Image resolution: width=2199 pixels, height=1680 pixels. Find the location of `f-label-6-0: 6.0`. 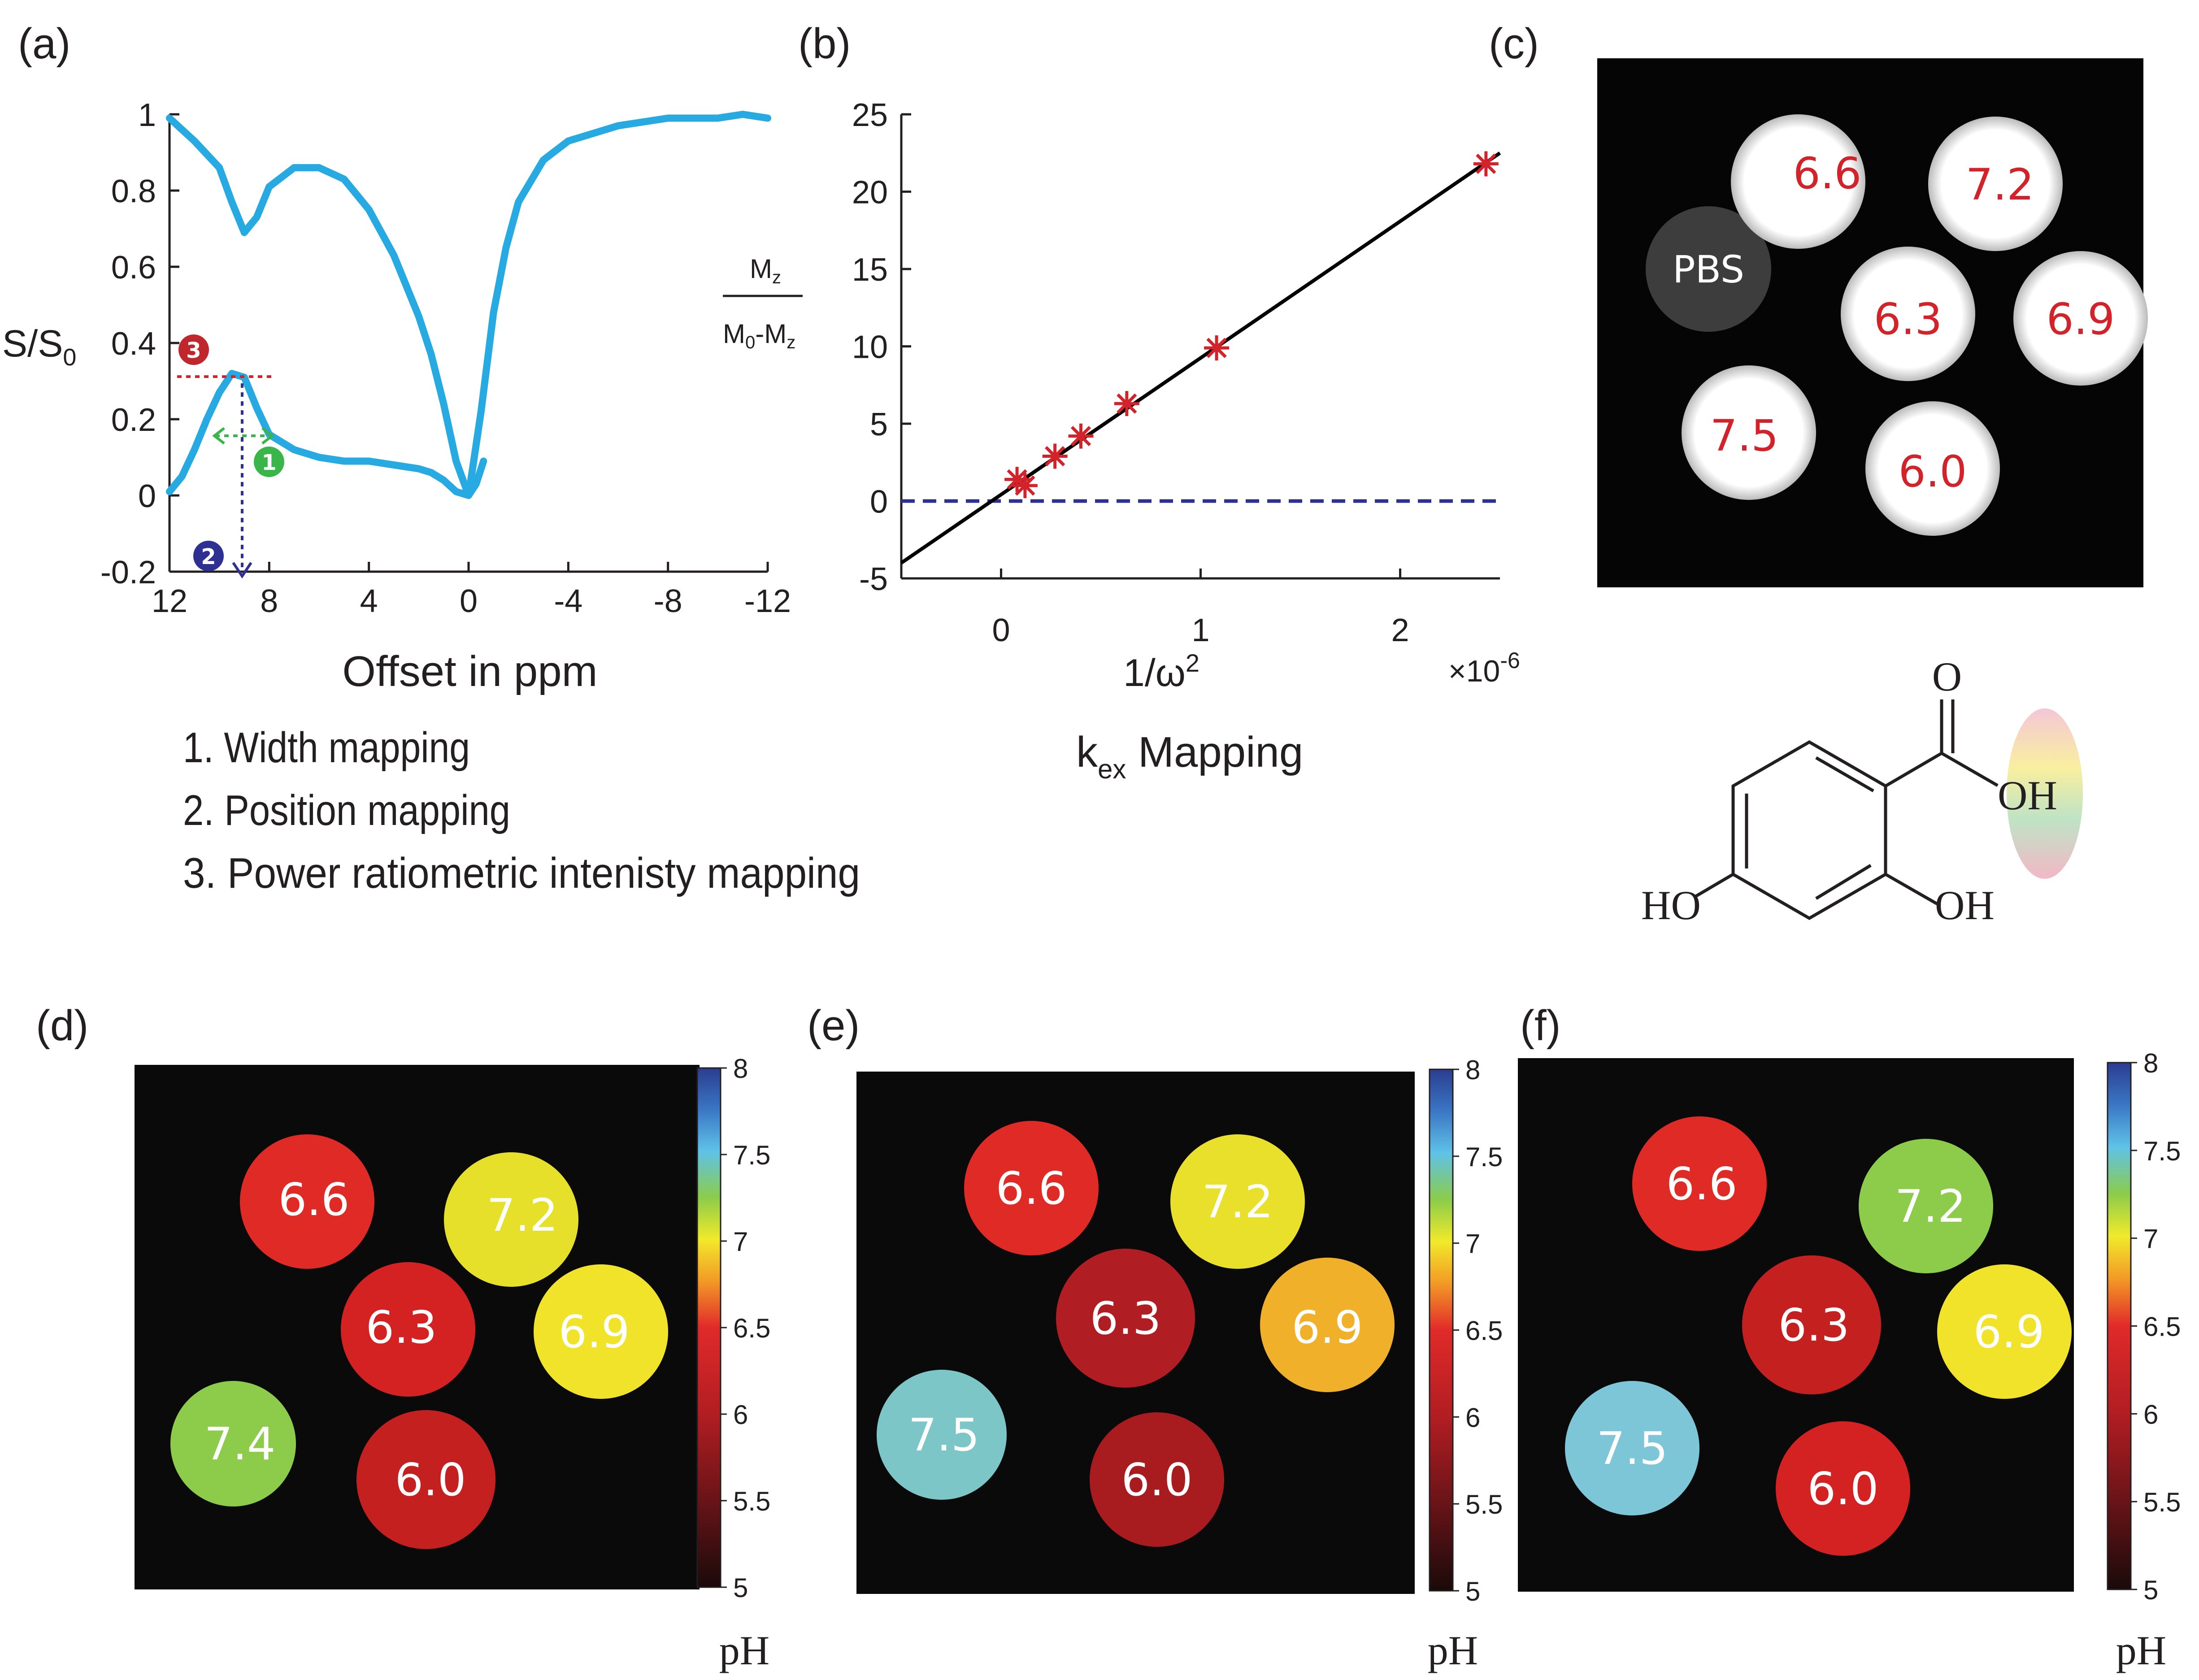

f-label-6-0: 6.0 is located at coordinates (1843, 1489).